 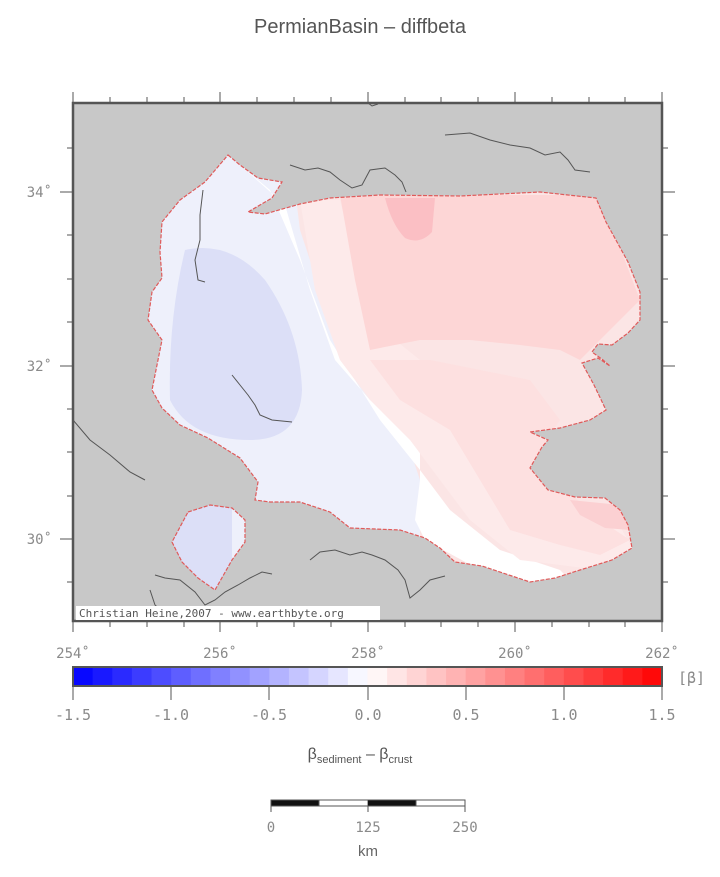 What do you see at coordinates (39, 539) in the screenshot?
I see `lat-tick-label: 30˚` at bounding box center [39, 539].